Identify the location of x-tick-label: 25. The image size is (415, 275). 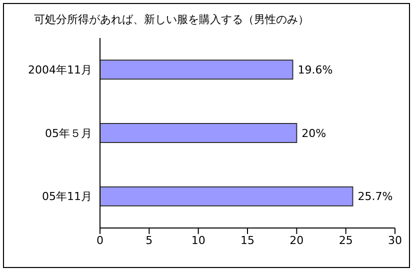
(345, 240).